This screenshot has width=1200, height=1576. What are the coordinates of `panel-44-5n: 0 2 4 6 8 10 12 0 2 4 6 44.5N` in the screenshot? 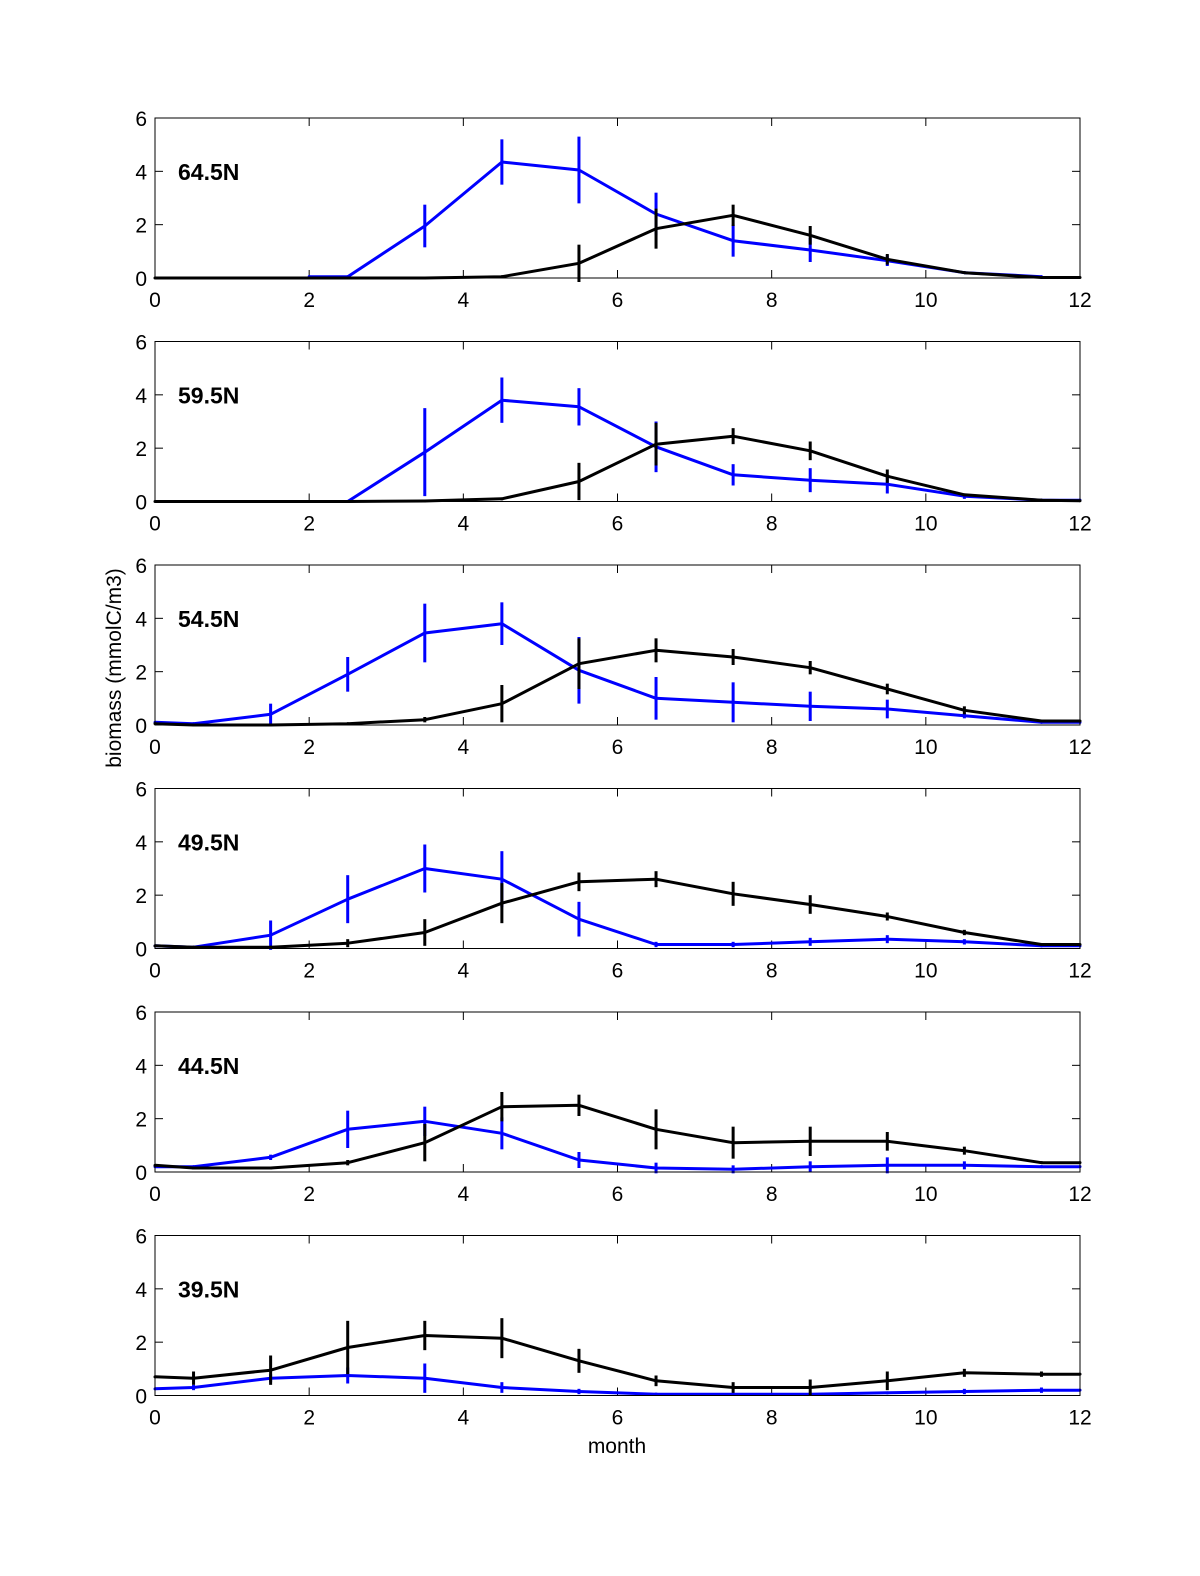 It's located at (613, 1104).